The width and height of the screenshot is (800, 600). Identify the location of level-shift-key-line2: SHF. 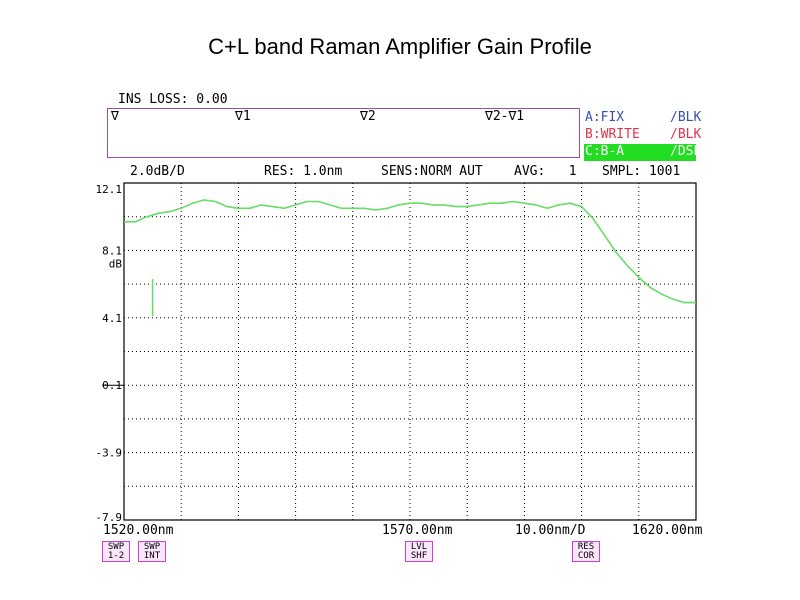
(419, 556).